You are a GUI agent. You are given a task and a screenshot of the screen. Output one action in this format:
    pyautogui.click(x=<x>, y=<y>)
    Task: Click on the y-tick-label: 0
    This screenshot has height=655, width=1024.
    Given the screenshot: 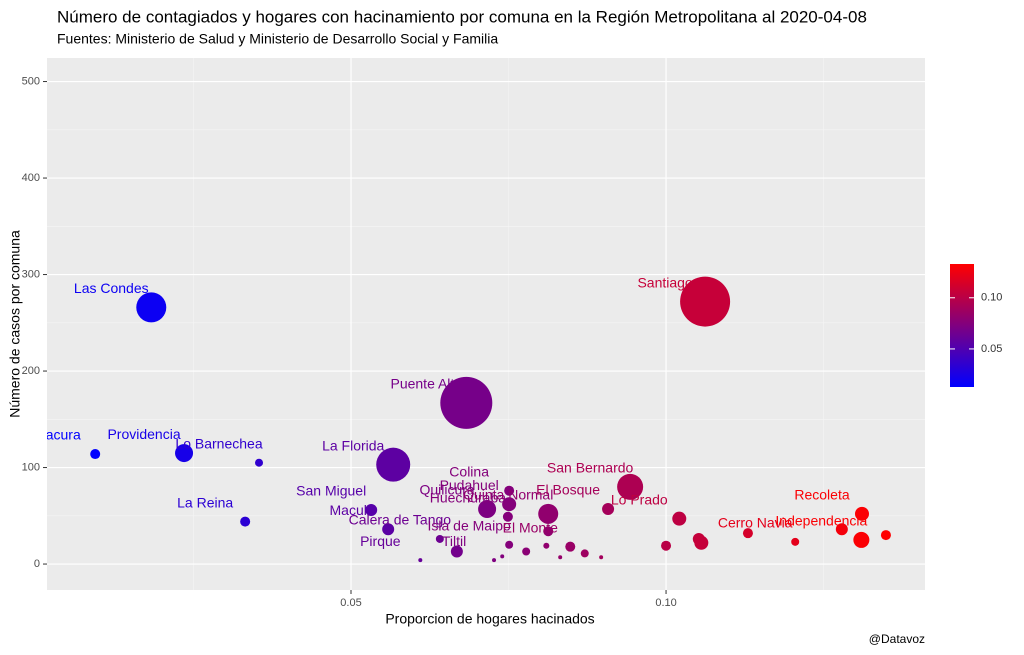 What is the action you would take?
    pyautogui.click(x=37, y=564)
    